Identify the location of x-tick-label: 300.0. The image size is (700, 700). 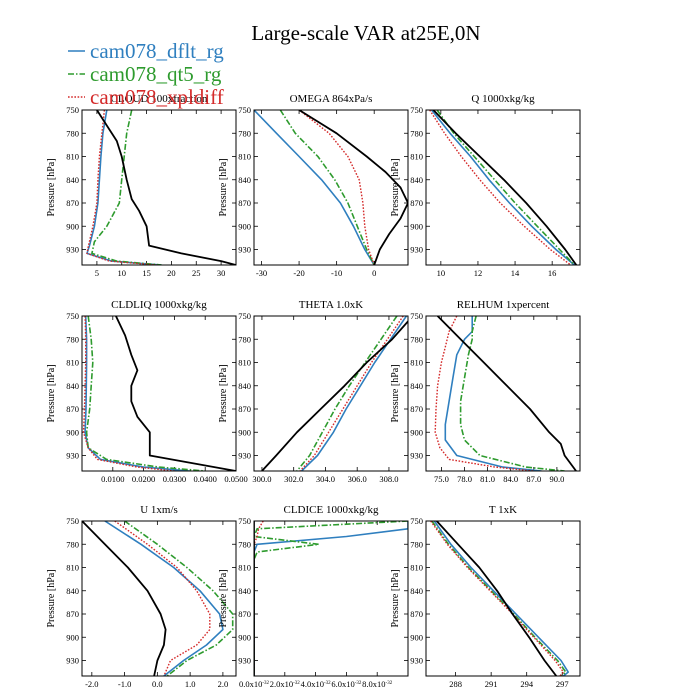
(261, 479).